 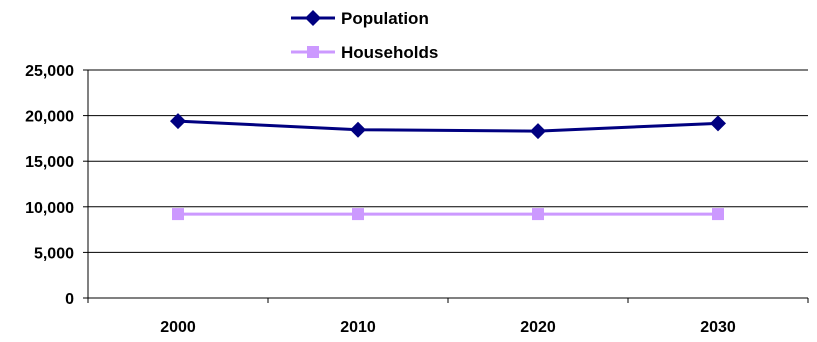 I want to click on y-axis-tick-labels: 0 5,000 10,000 15,000 20,000 25,000, so click(x=49, y=185).